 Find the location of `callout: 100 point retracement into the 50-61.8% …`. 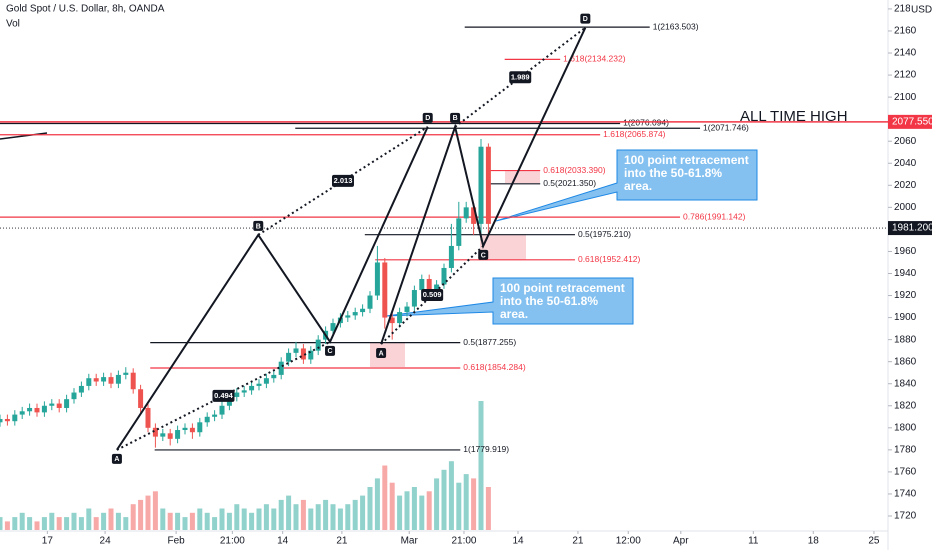

callout: 100 point retracement into the 50-61.8% … is located at coordinates (626, 185).